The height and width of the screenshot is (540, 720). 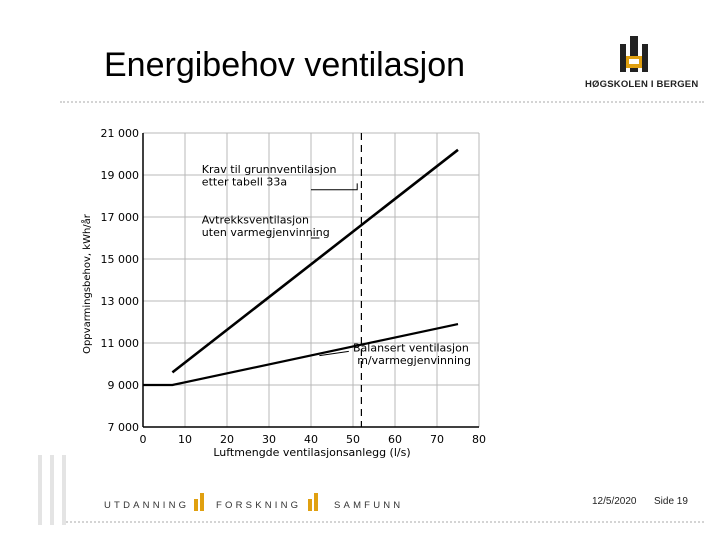 What do you see at coordinates (124, 427) in the screenshot?
I see `y-tick-label: 7 000` at bounding box center [124, 427].